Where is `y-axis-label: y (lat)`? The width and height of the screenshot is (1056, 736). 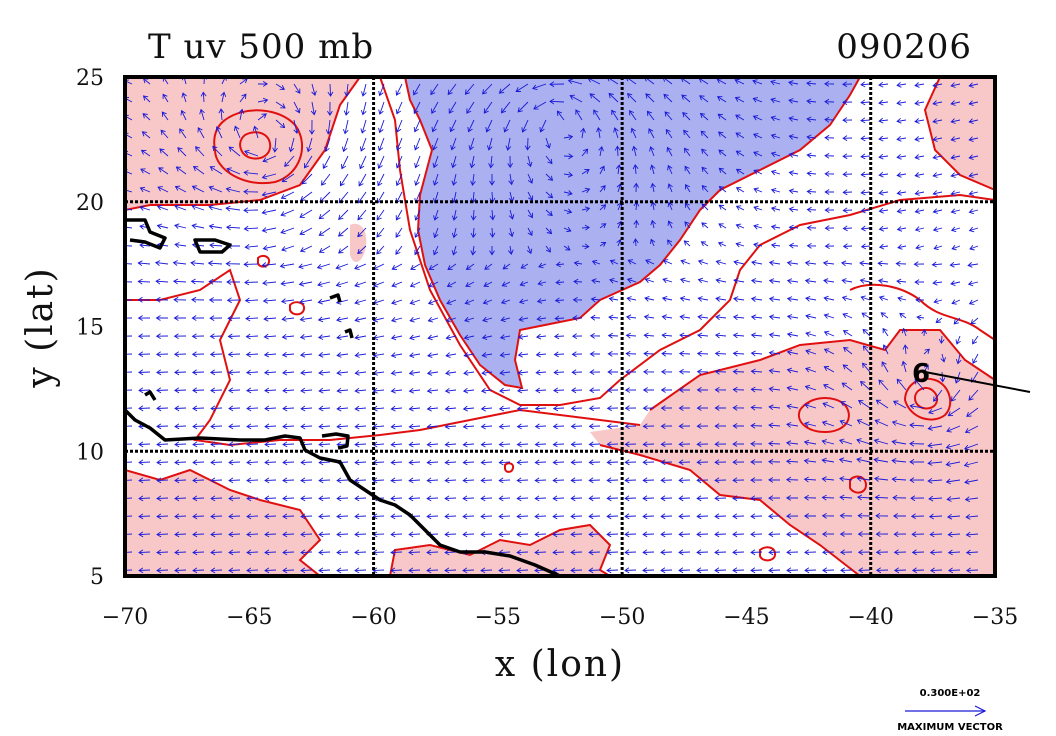 y-axis-label: y (lat) is located at coordinates (40, 327).